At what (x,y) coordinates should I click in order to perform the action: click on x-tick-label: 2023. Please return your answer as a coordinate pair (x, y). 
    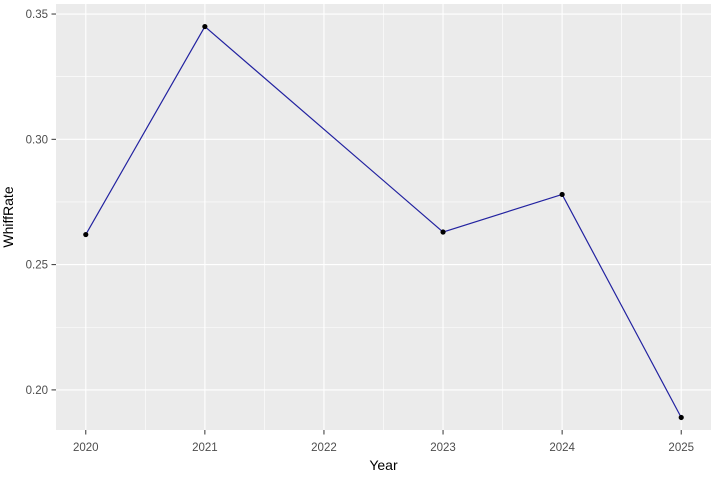
    Looking at the image, I should click on (443, 448).